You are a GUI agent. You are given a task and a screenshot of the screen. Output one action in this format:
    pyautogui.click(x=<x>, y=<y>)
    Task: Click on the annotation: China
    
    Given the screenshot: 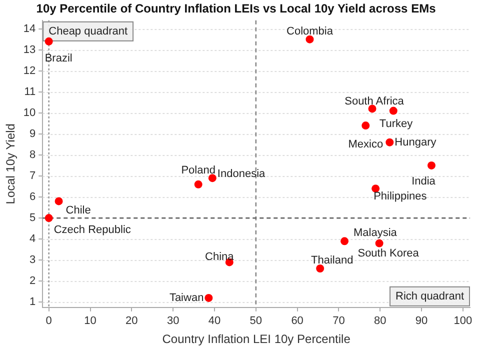 What is the action you would take?
    pyautogui.click(x=220, y=257)
    